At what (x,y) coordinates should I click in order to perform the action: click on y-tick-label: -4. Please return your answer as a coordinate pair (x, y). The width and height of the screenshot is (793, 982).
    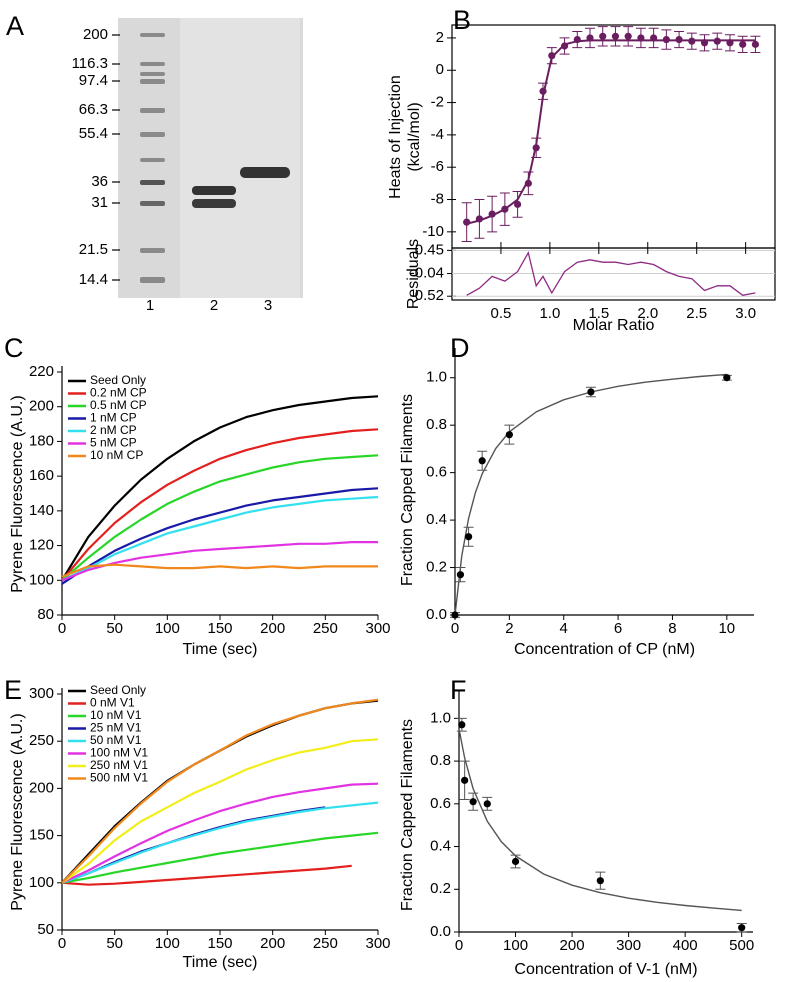
    Looking at the image, I should click on (437, 134).